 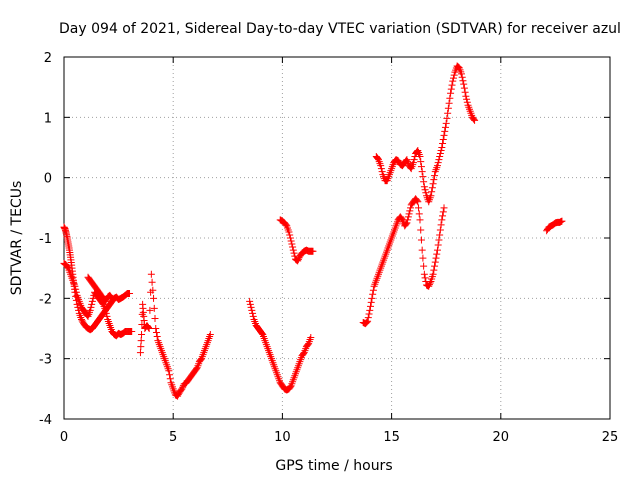 I want to click on y-tick-label: 2, so click(x=48, y=58).